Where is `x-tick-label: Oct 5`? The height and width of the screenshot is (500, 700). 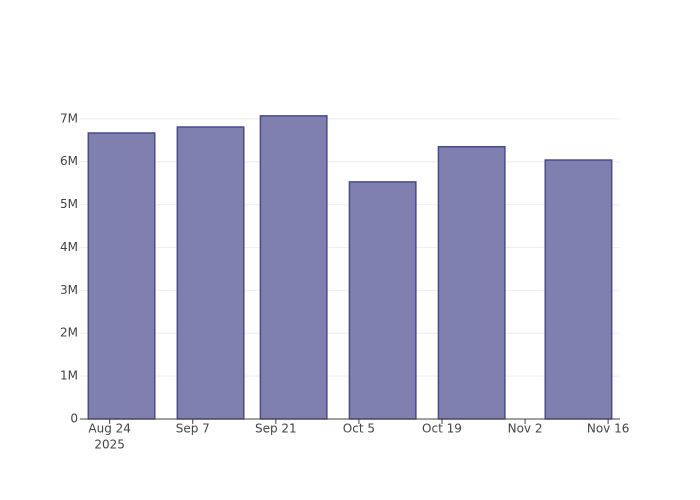 x-tick-label: Oct 5 is located at coordinates (359, 429).